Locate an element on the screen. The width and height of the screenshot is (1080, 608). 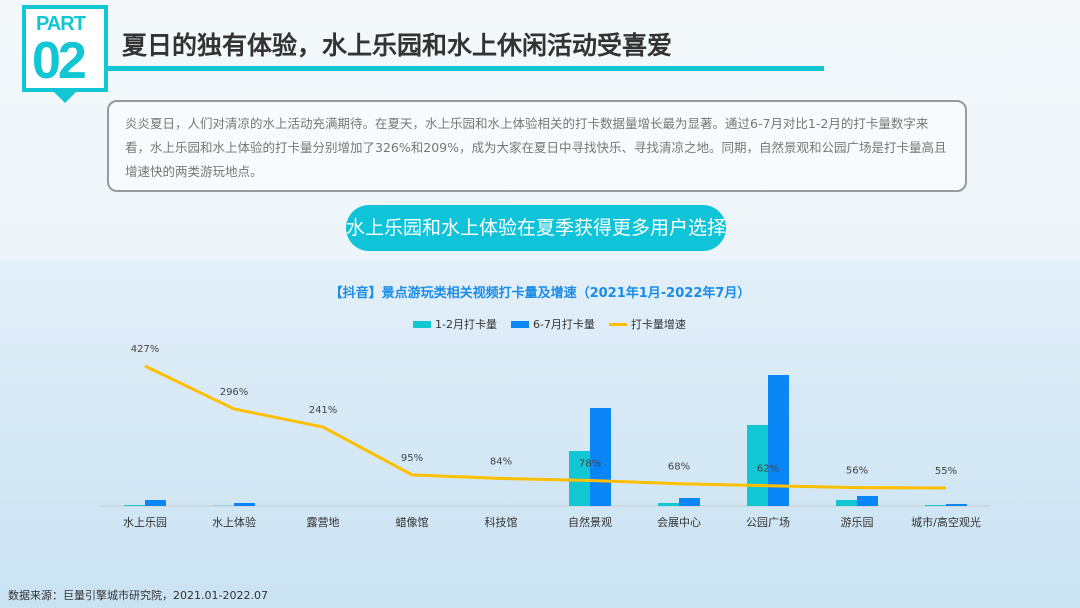
x-tick-label: 水上乐园 is located at coordinates (145, 522).